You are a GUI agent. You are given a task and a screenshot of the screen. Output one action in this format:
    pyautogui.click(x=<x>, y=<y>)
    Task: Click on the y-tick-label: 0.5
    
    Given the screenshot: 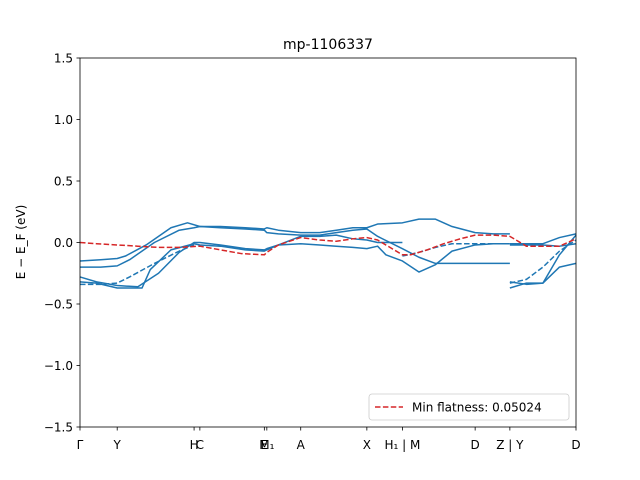 What is the action you would take?
    pyautogui.click(x=63, y=182)
    